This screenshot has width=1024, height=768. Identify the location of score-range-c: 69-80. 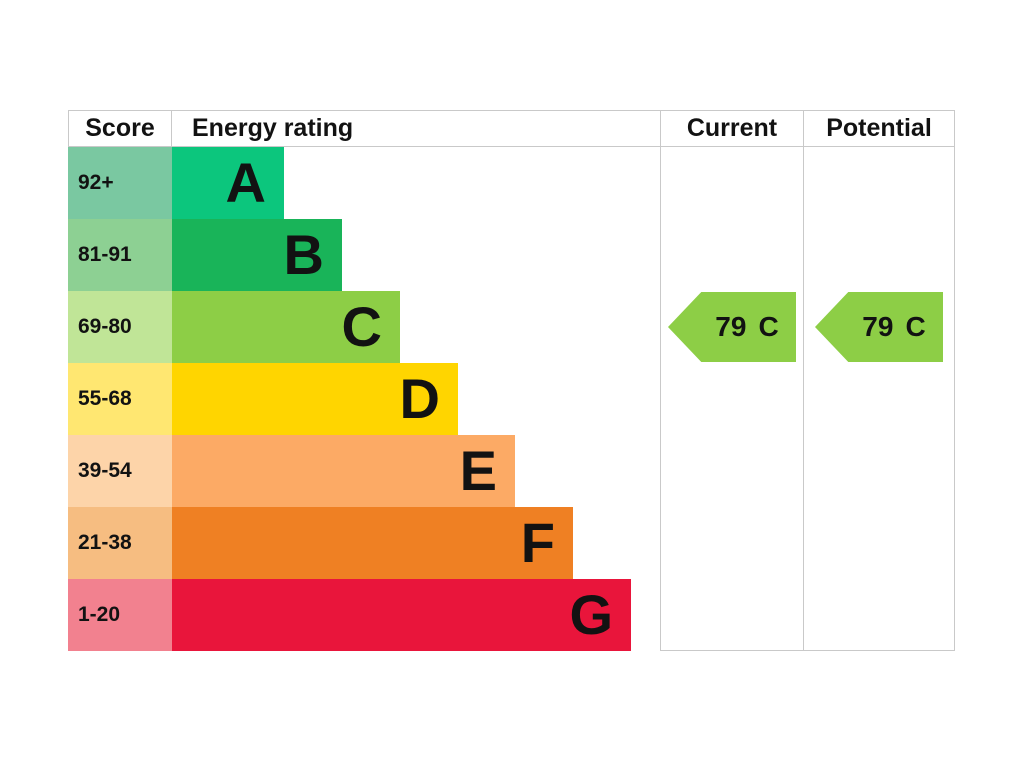
(120, 327).